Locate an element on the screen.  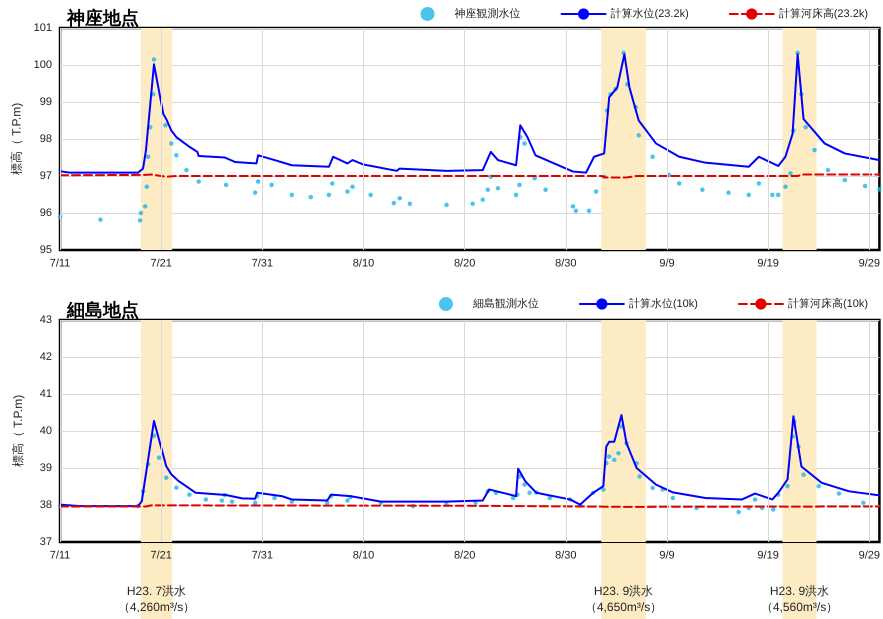
y-tick-label: 101 is located at coordinates (43, 28).